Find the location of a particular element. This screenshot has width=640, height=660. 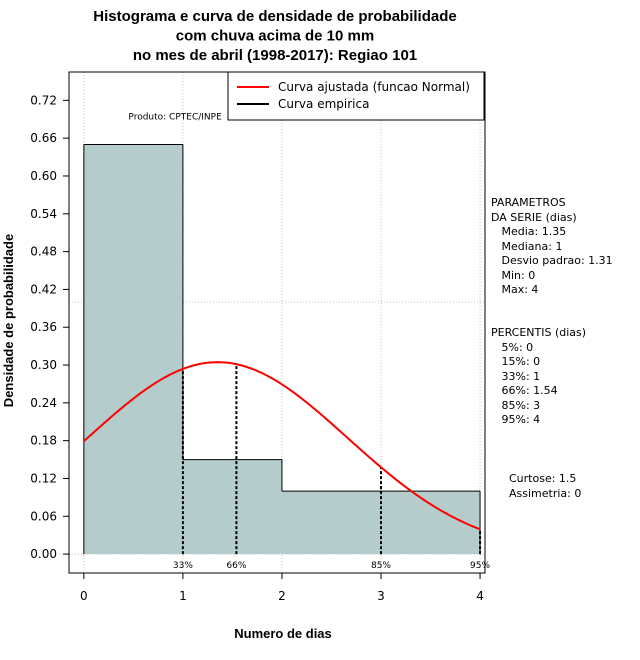

parameter-line: Max: 4 is located at coordinates (515, 289).